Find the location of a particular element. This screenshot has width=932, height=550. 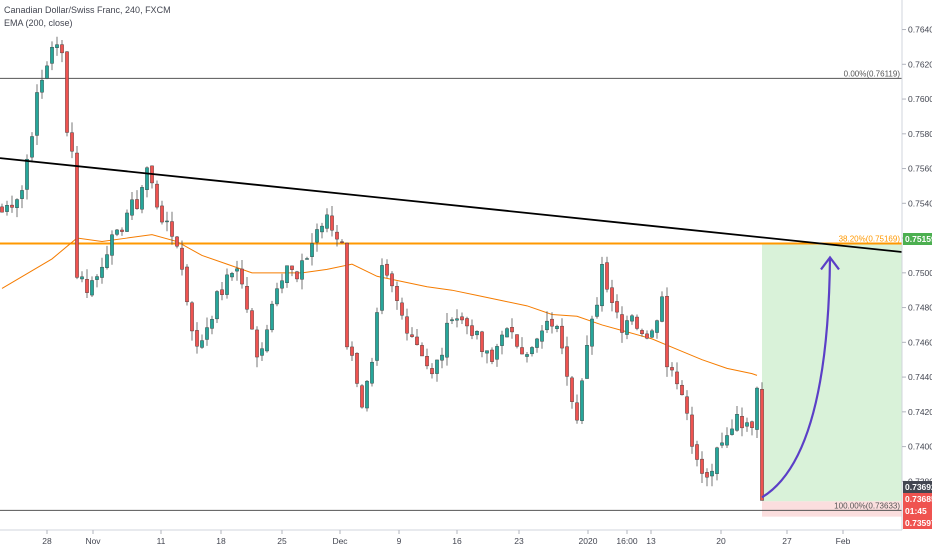

stop-zone is located at coordinates (832, 509).